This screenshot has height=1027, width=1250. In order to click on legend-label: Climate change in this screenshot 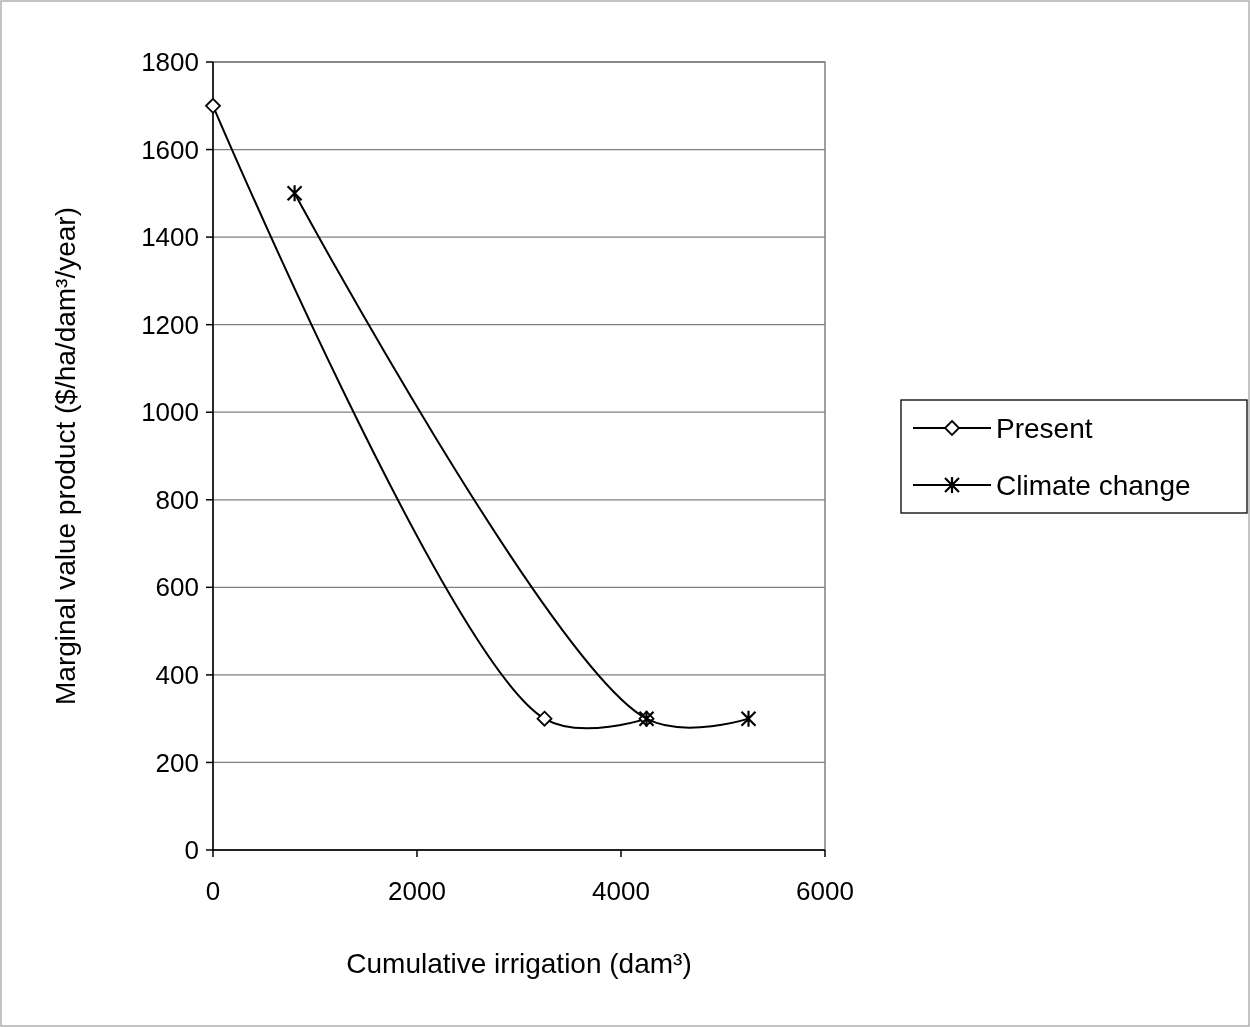, I will do `click(1093, 485)`.